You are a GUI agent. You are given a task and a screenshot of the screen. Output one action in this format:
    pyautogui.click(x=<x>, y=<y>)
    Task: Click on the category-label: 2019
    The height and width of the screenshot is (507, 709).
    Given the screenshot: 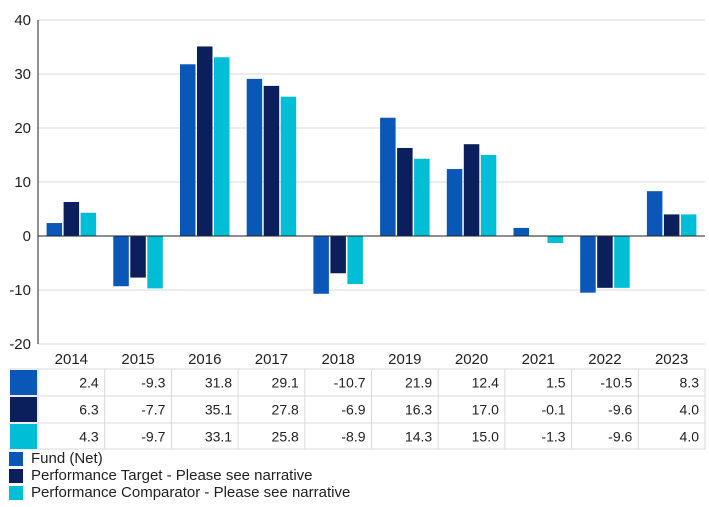 What is the action you would take?
    pyautogui.click(x=404, y=359)
    